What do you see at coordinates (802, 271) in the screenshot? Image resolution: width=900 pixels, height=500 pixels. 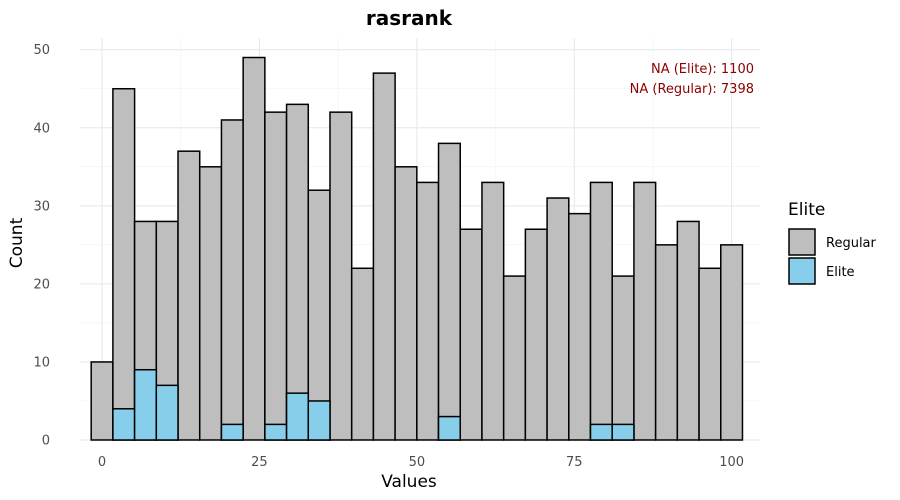 I see `legend-swatch-elite` at bounding box center [802, 271].